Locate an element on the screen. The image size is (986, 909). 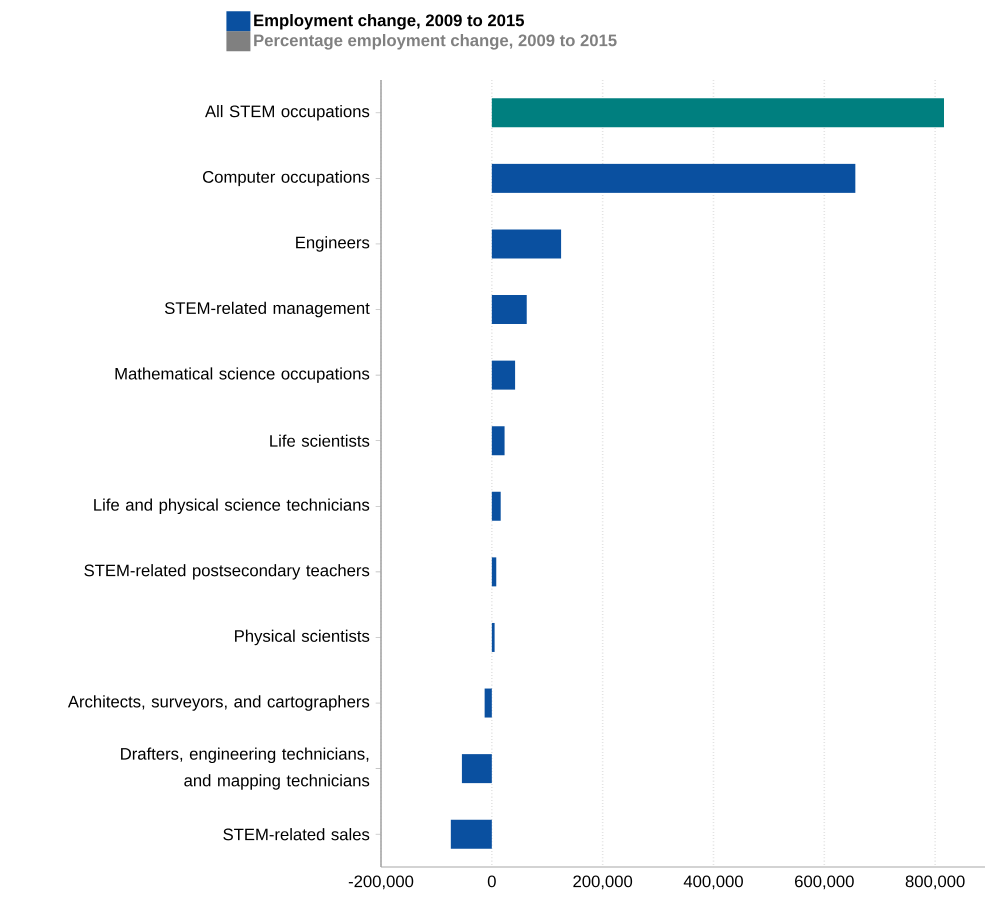
y-tick-label: Physical scientists is located at coordinates (302, 638).